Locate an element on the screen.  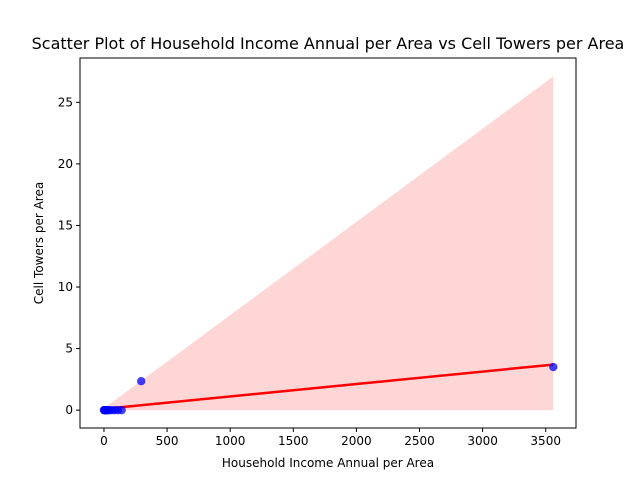
y-tick-label: 15 is located at coordinates (65, 225).